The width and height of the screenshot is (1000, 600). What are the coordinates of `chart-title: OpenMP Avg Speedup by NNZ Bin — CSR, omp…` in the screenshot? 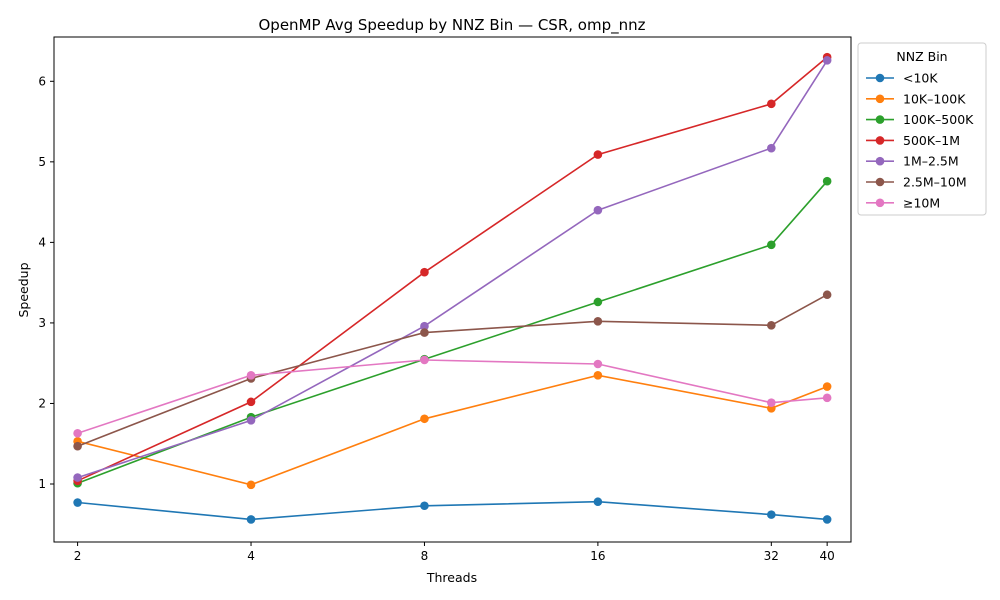 It's located at (452, 25).